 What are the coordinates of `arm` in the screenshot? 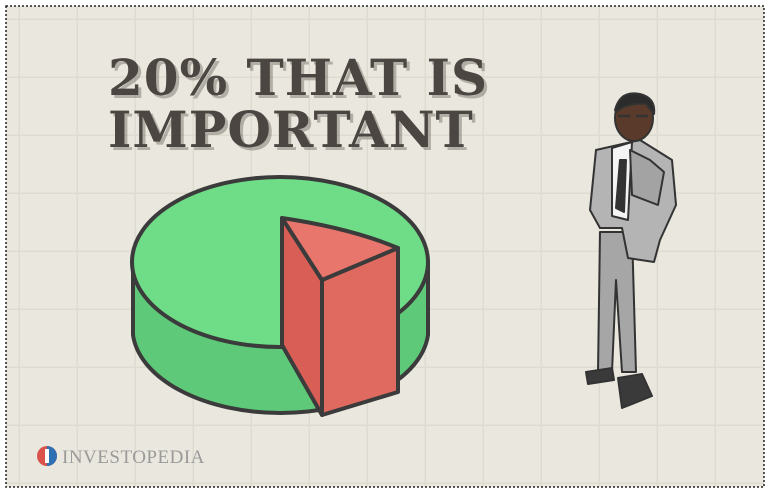 It's located at (647, 177).